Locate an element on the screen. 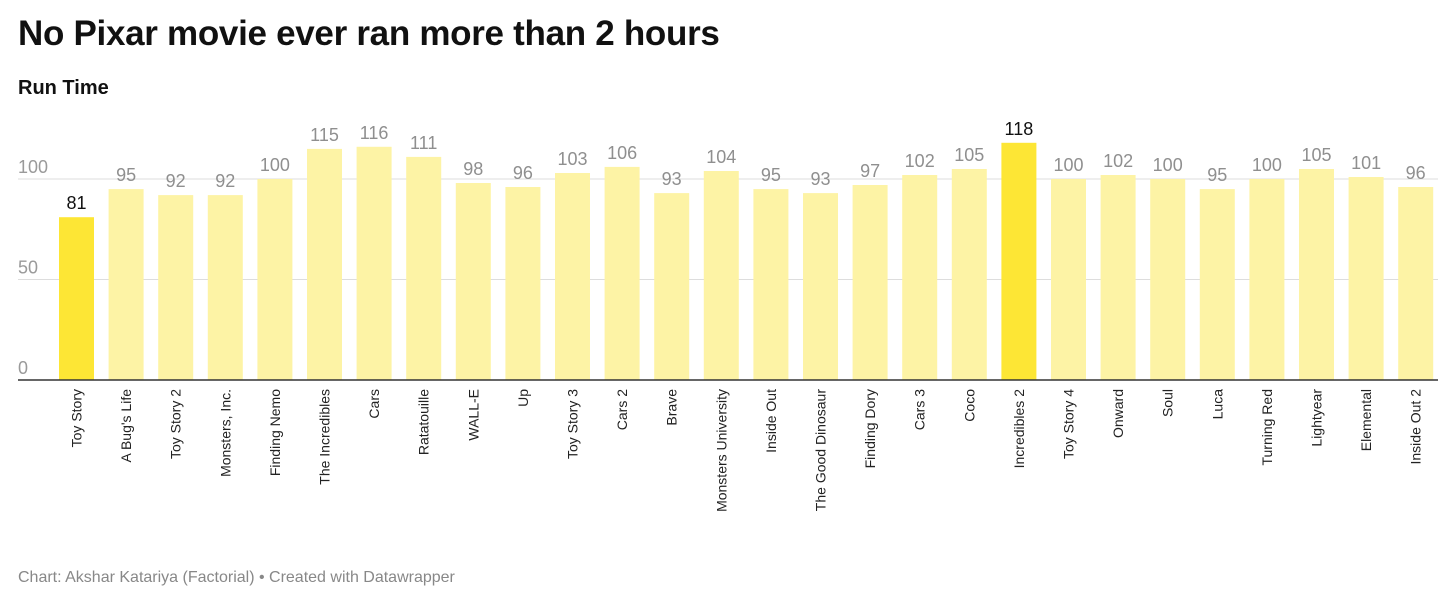  data-label: 101 is located at coordinates (1366, 163).